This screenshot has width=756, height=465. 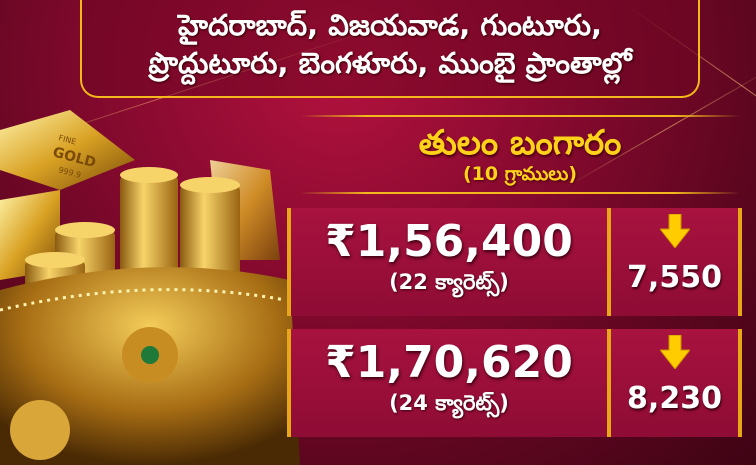 I want to click on price-box-24k: ₹1,70,620 (24 క్యారెట్స్), so click(x=447, y=383).